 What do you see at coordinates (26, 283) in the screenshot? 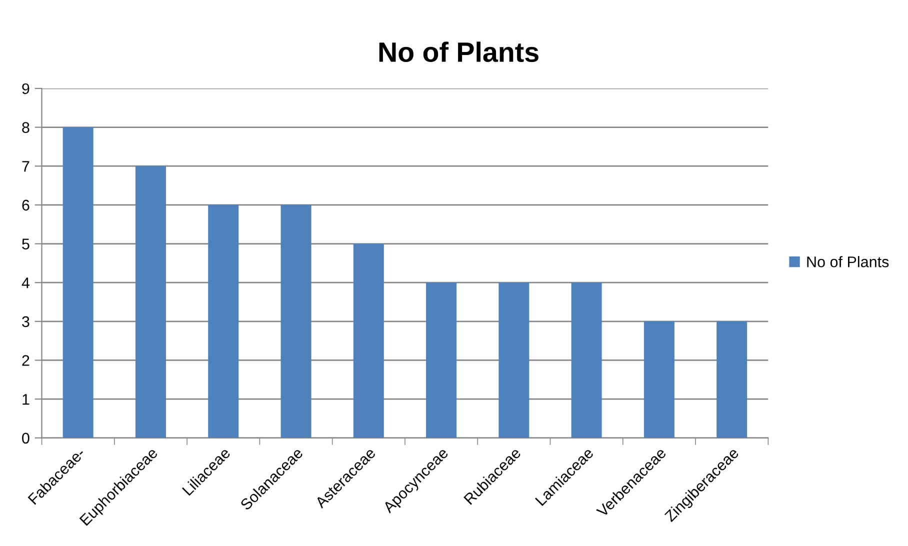
I see `y-tick-label: 4` at bounding box center [26, 283].